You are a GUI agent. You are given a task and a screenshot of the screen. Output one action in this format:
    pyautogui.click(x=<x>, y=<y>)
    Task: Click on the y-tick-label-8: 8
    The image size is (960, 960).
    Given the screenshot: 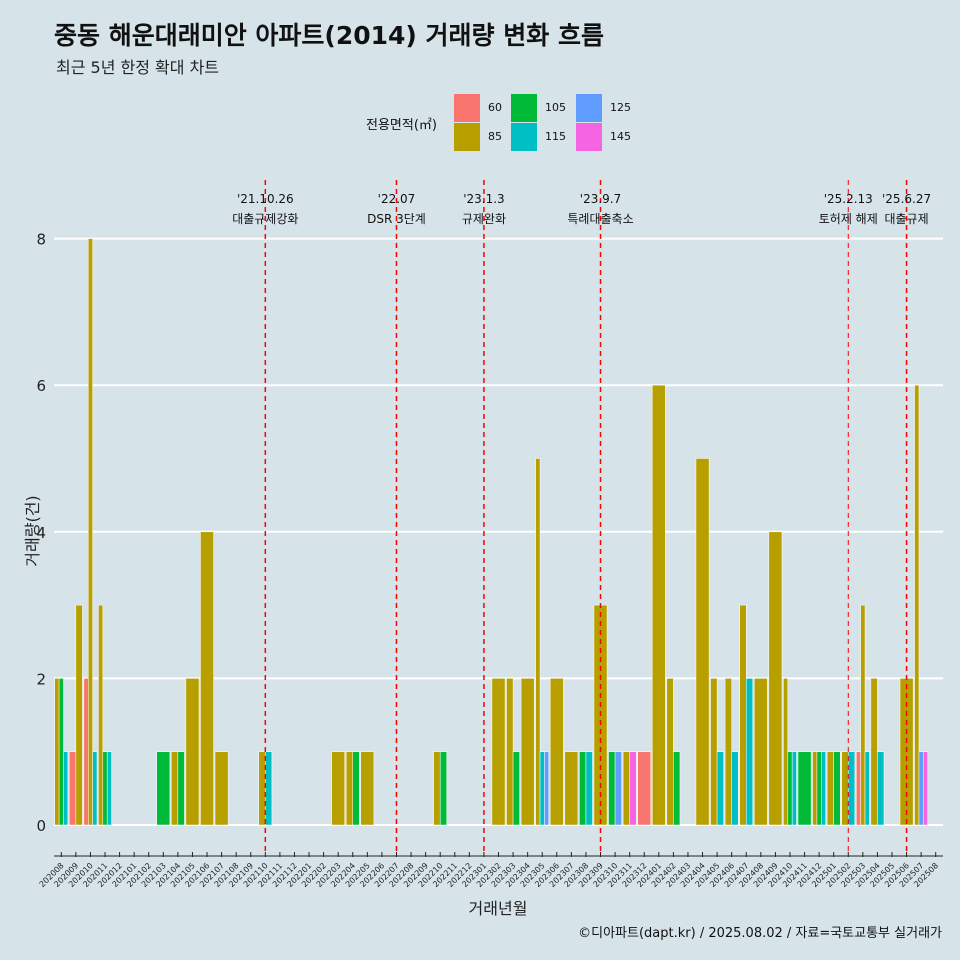 What is the action you would take?
    pyautogui.click(x=41, y=240)
    